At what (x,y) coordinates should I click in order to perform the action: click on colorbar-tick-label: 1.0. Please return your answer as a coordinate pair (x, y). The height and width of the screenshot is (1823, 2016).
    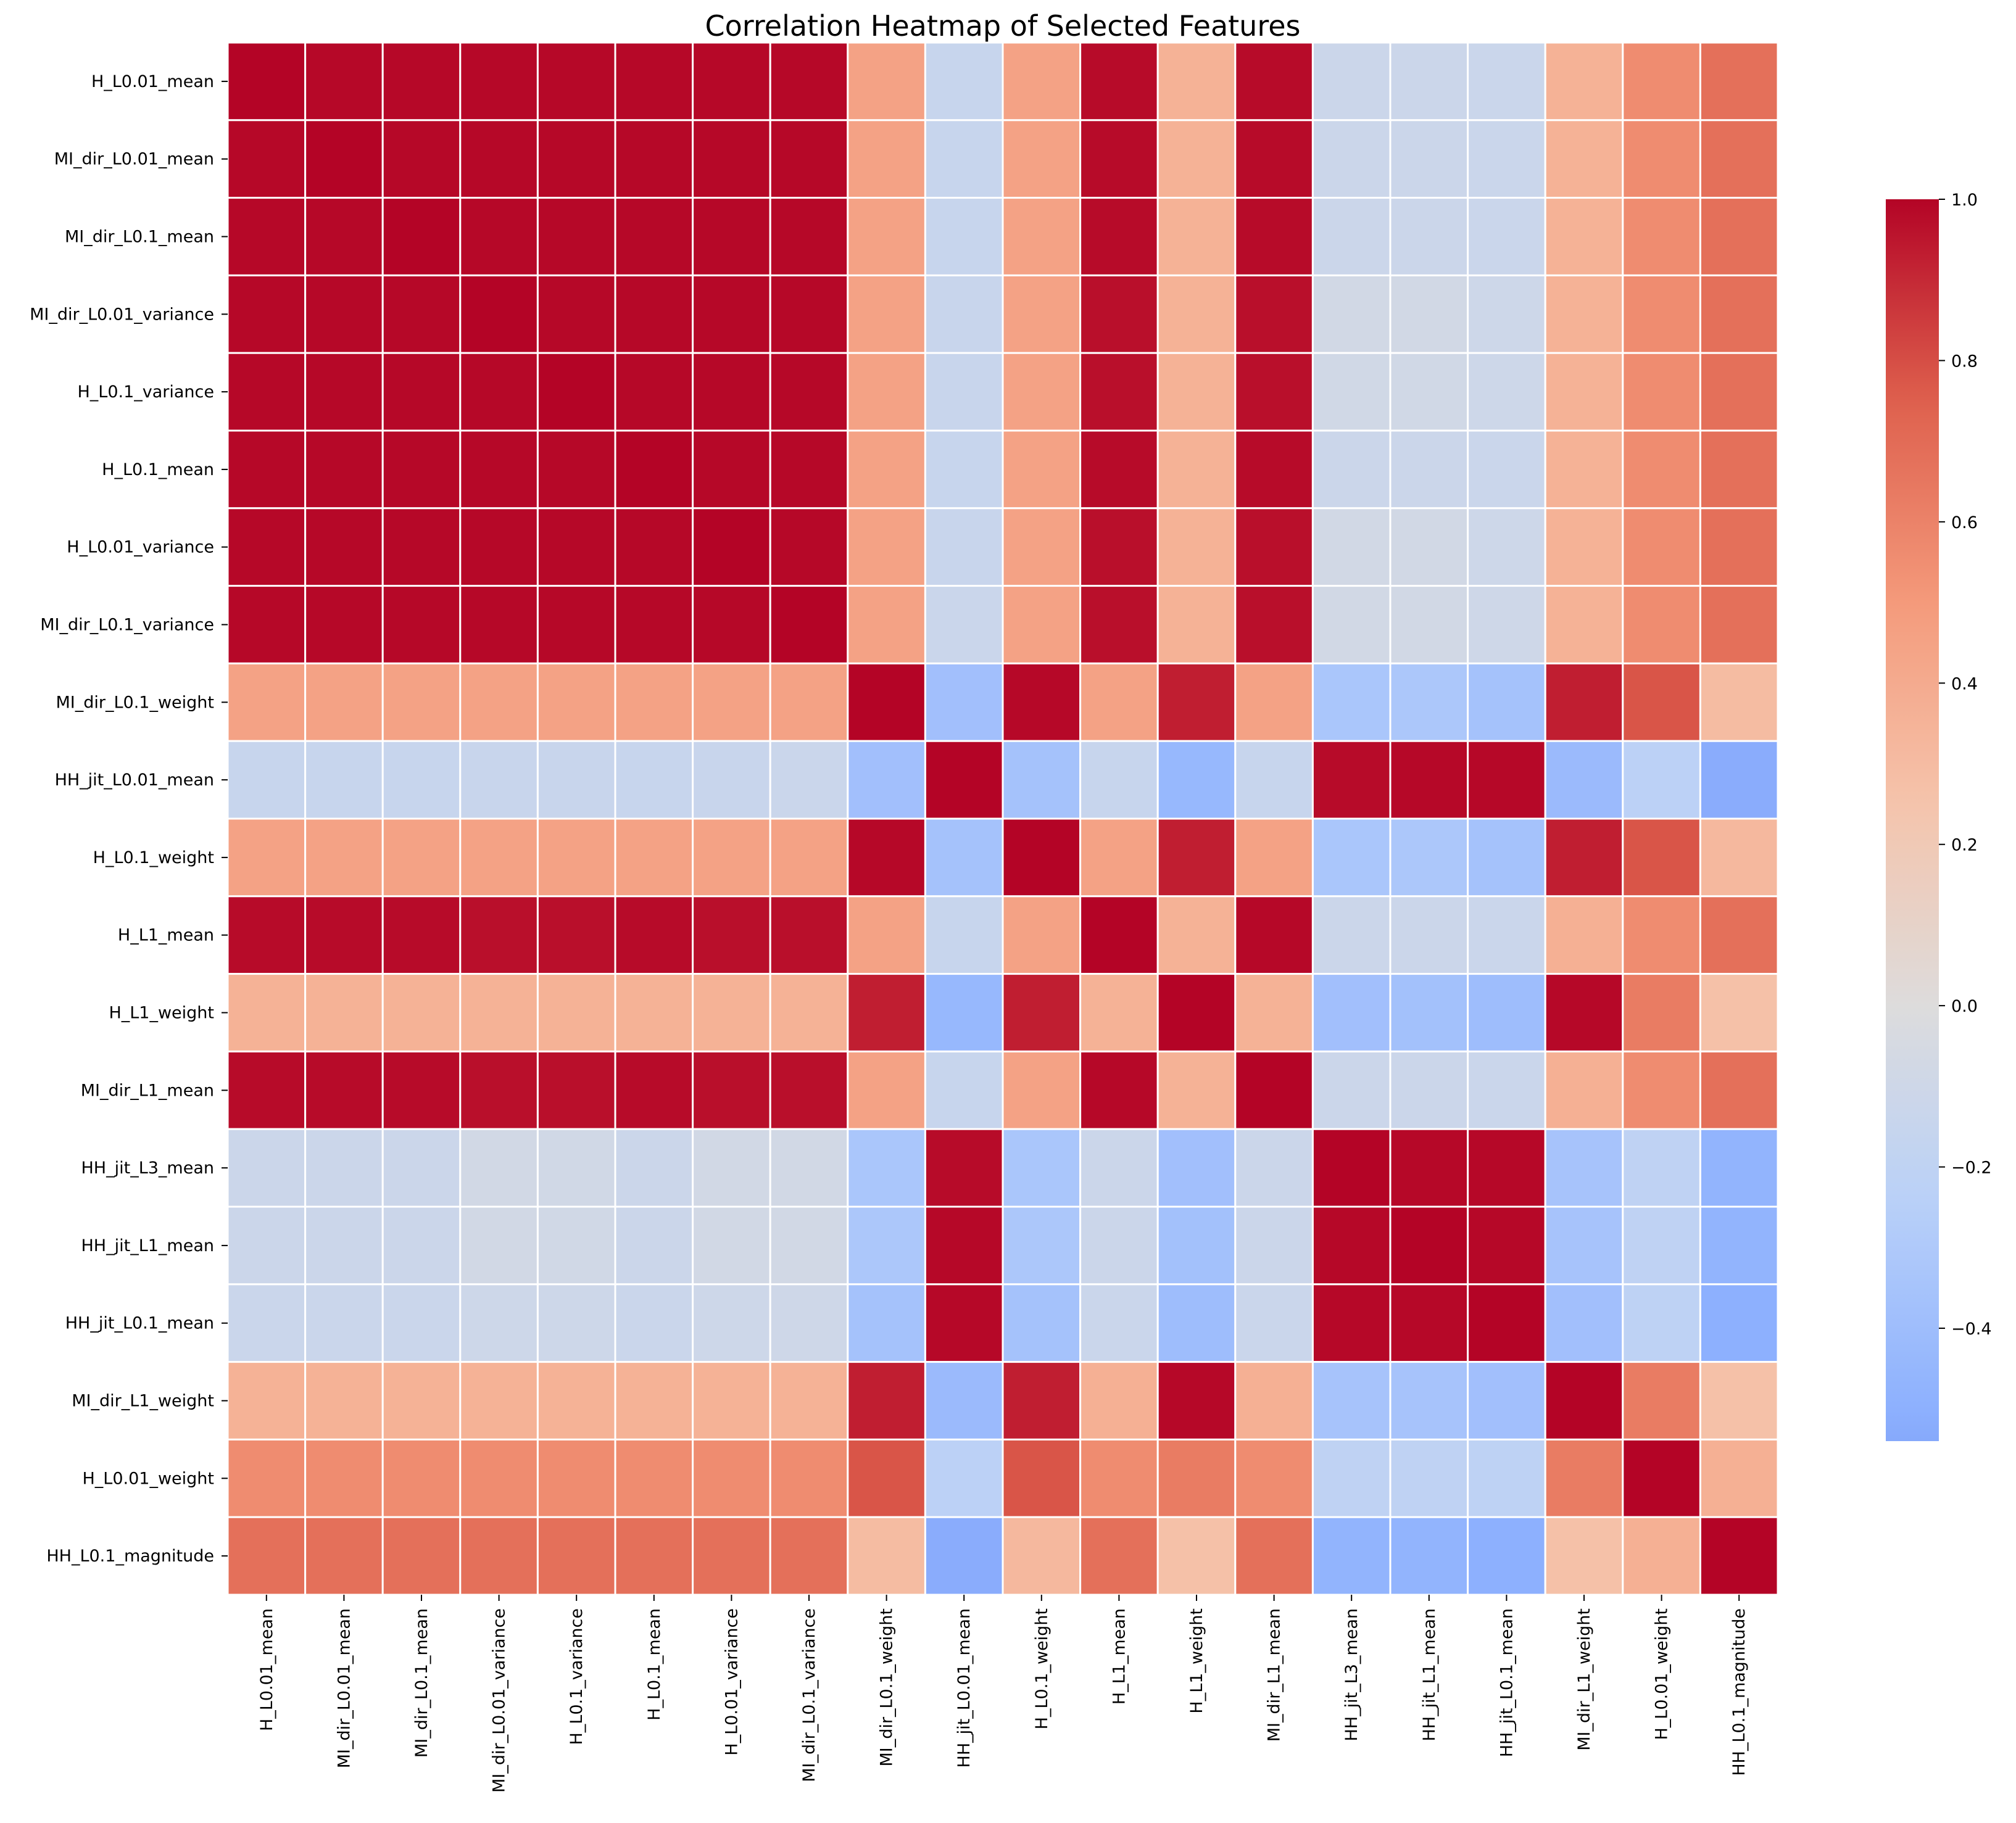
    Looking at the image, I should click on (1964, 200).